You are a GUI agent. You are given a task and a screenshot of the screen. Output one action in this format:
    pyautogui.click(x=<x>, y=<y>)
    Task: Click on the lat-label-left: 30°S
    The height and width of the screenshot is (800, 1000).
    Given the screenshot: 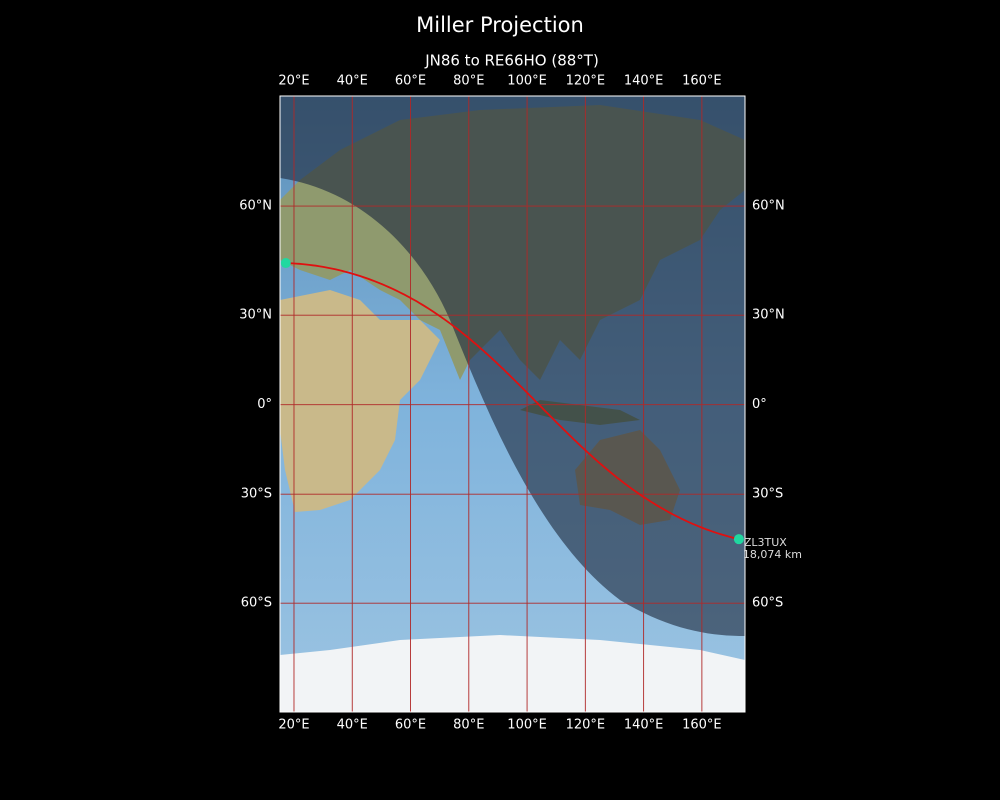 What is the action you would take?
    pyautogui.click(x=256, y=494)
    